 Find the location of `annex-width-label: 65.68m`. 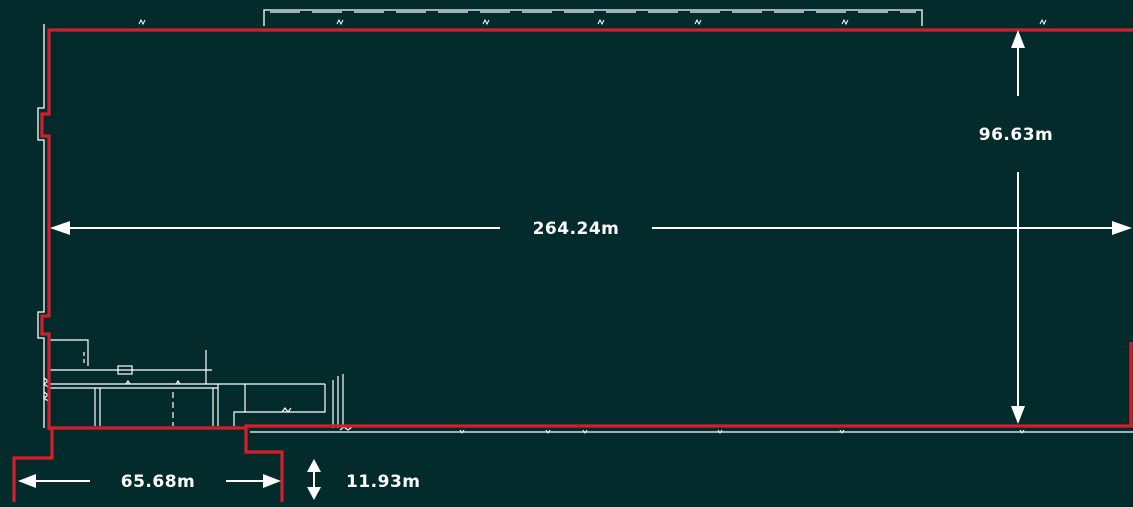

annex-width-label: 65.68m is located at coordinates (158, 482).